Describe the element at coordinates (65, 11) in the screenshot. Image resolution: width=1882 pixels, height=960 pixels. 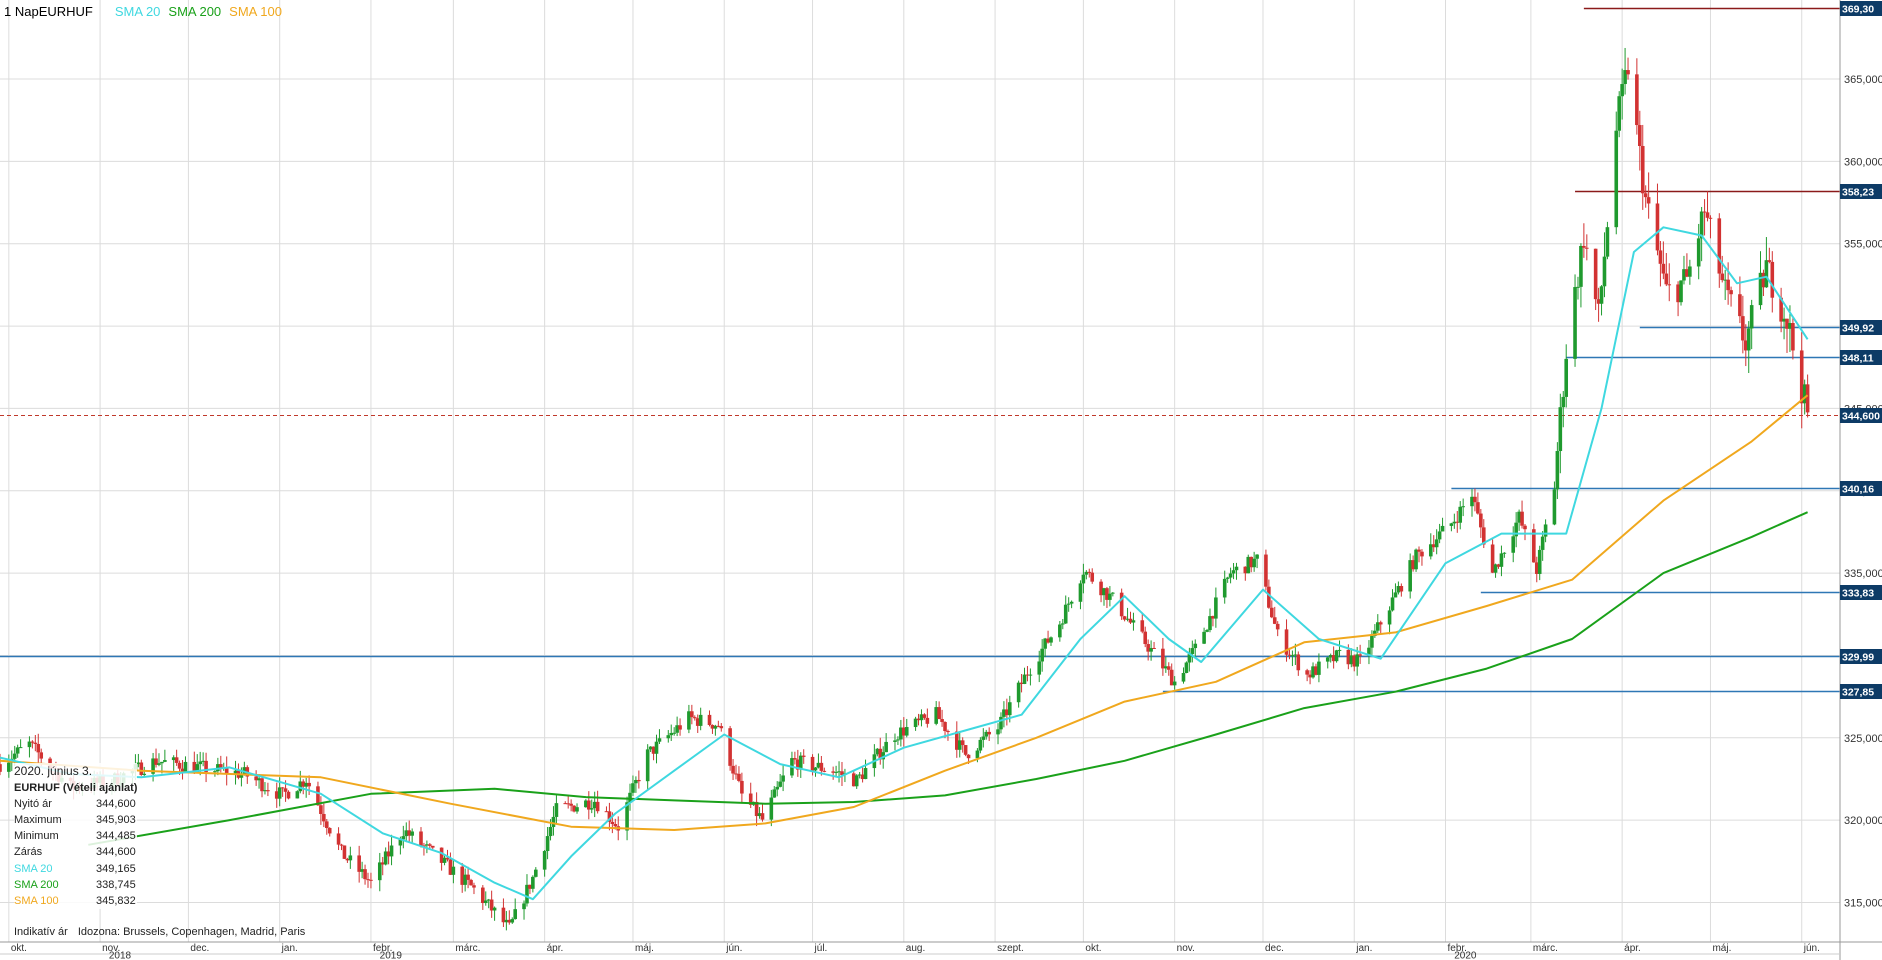
I see `symbol-label: EURHUF` at that location.